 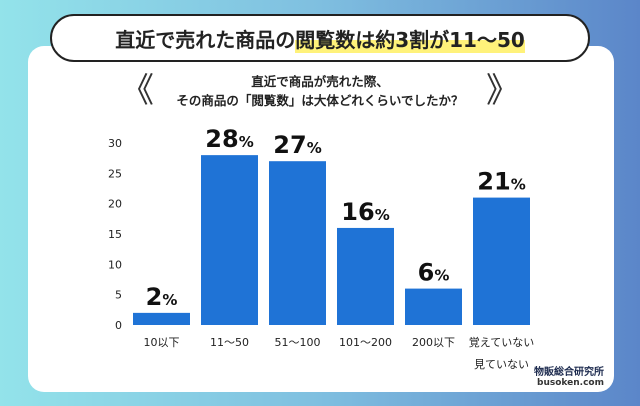 I want to click on title-text: 直近で売れた商品の, so click(x=205, y=39).